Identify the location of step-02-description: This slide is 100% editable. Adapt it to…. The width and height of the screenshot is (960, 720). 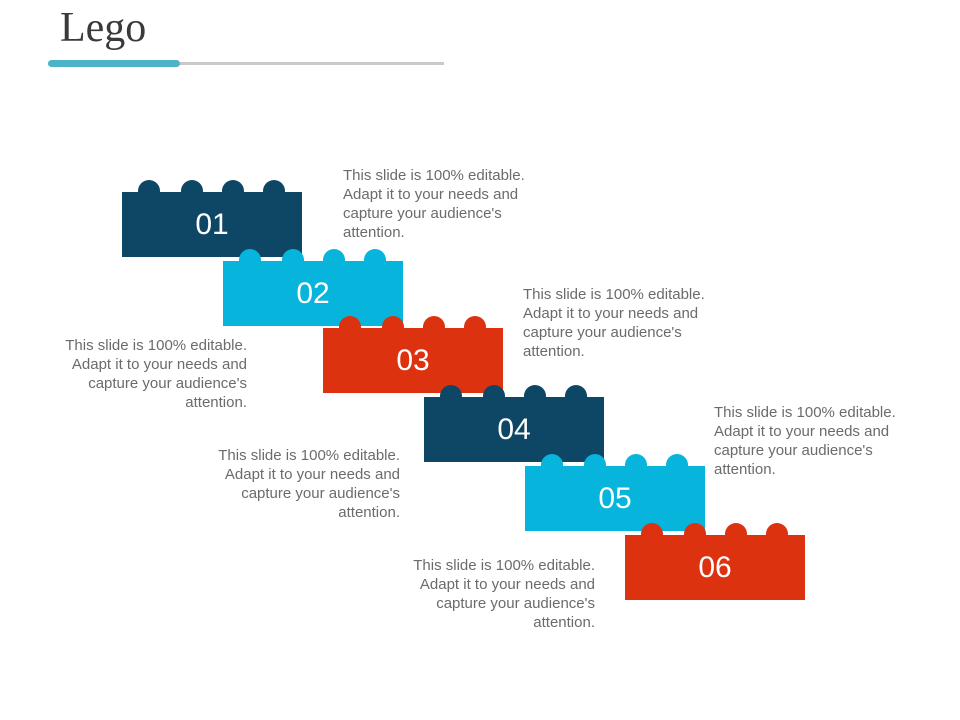
(614, 323).